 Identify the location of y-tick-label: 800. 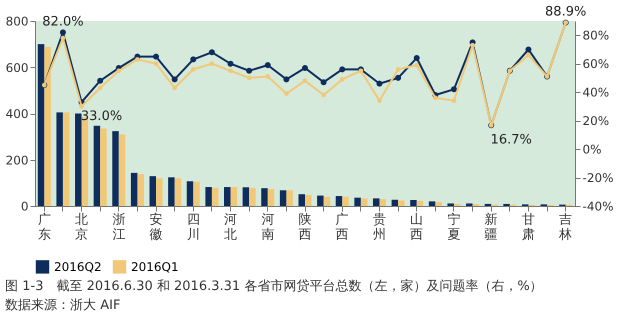
(17, 21).